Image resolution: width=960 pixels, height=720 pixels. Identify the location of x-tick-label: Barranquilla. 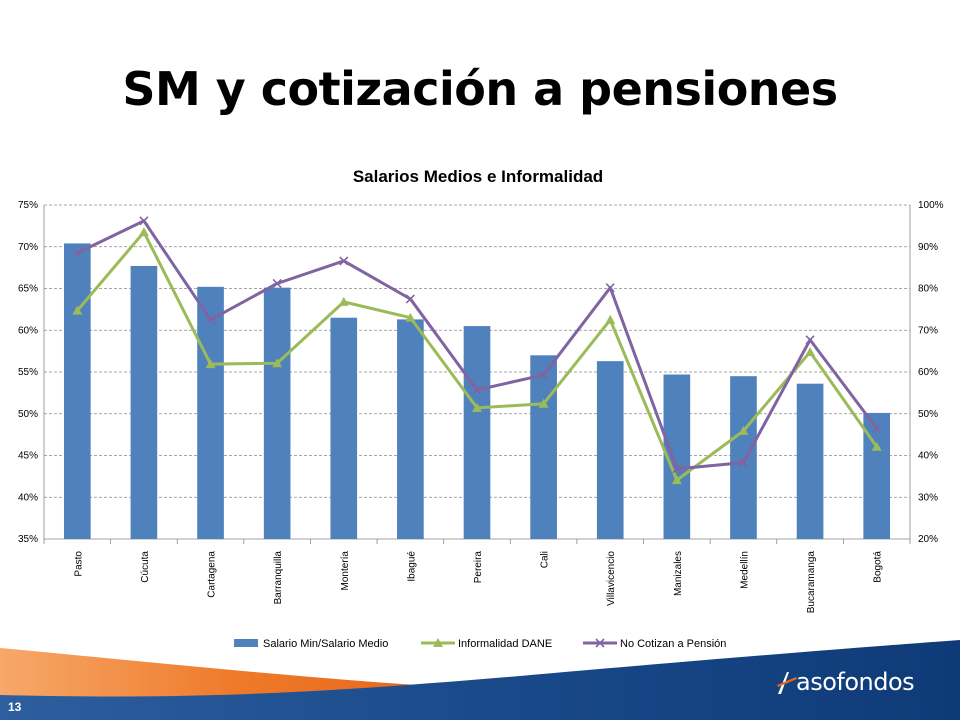
(278, 578).